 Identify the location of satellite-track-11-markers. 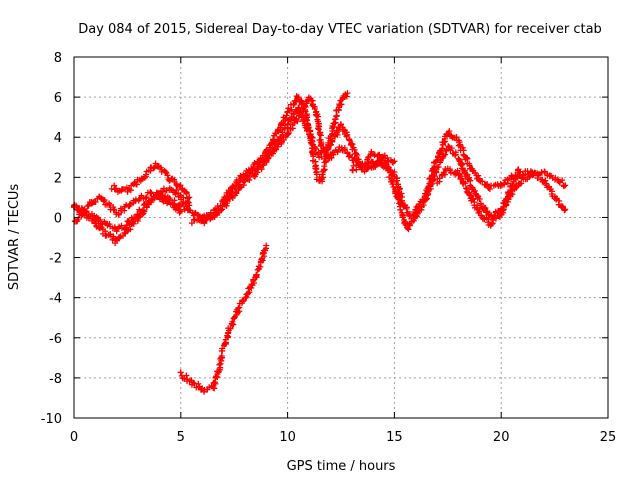
(501, 197).